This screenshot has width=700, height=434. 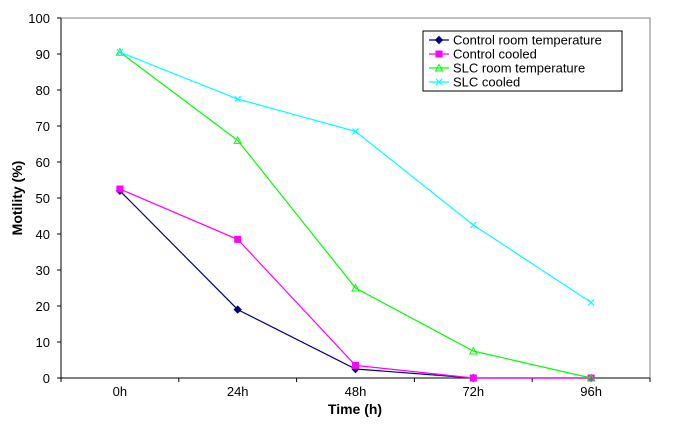 I want to click on legend-label: Control room temperature, so click(x=527, y=40).